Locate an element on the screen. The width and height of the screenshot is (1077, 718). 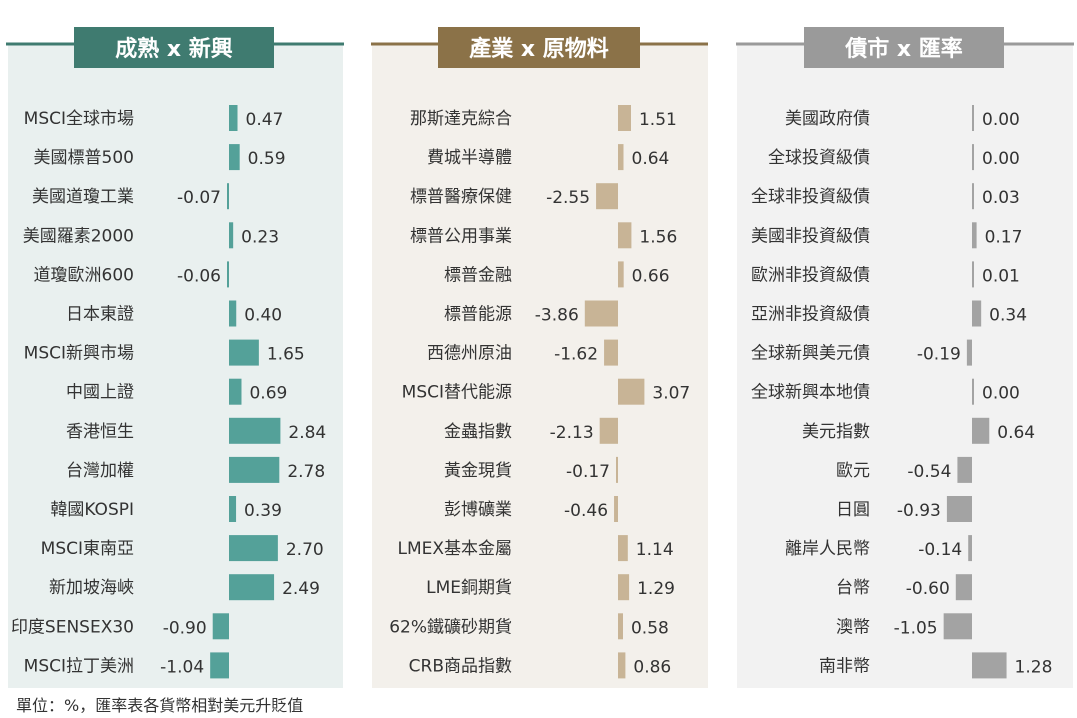
value-label: 0.58 is located at coordinates (650, 628).